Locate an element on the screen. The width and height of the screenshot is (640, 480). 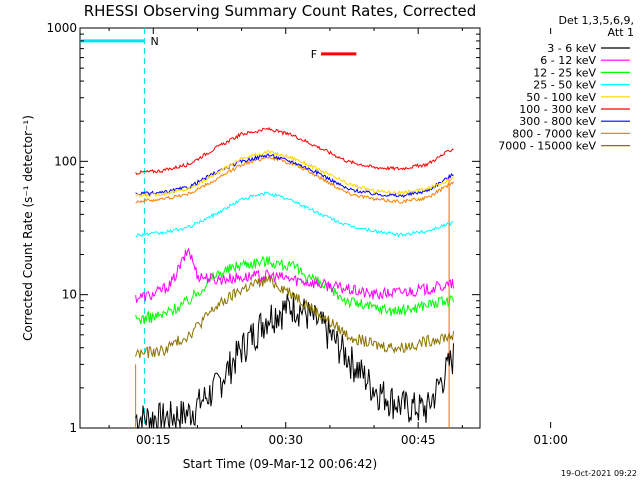
y-tick-label: 1000 is located at coordinates (61, 28).